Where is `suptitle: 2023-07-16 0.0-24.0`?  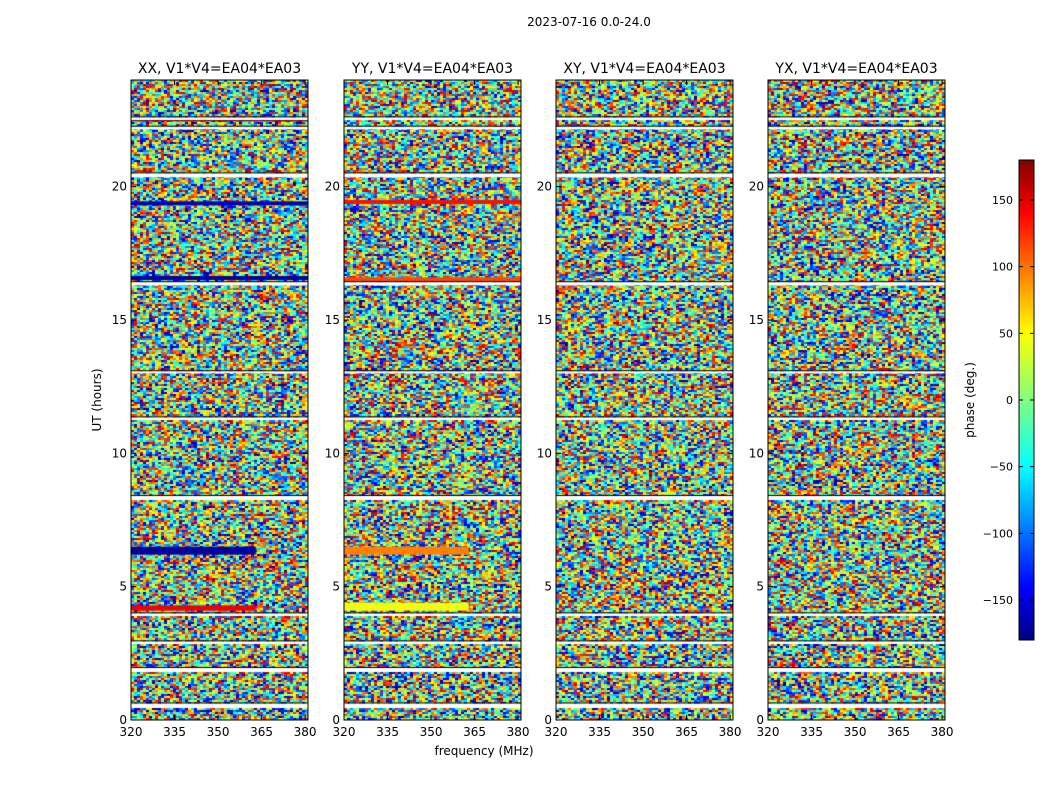
suptitle: 2023-07-16 0.0-24.0 is located at coordinates (589, 22).